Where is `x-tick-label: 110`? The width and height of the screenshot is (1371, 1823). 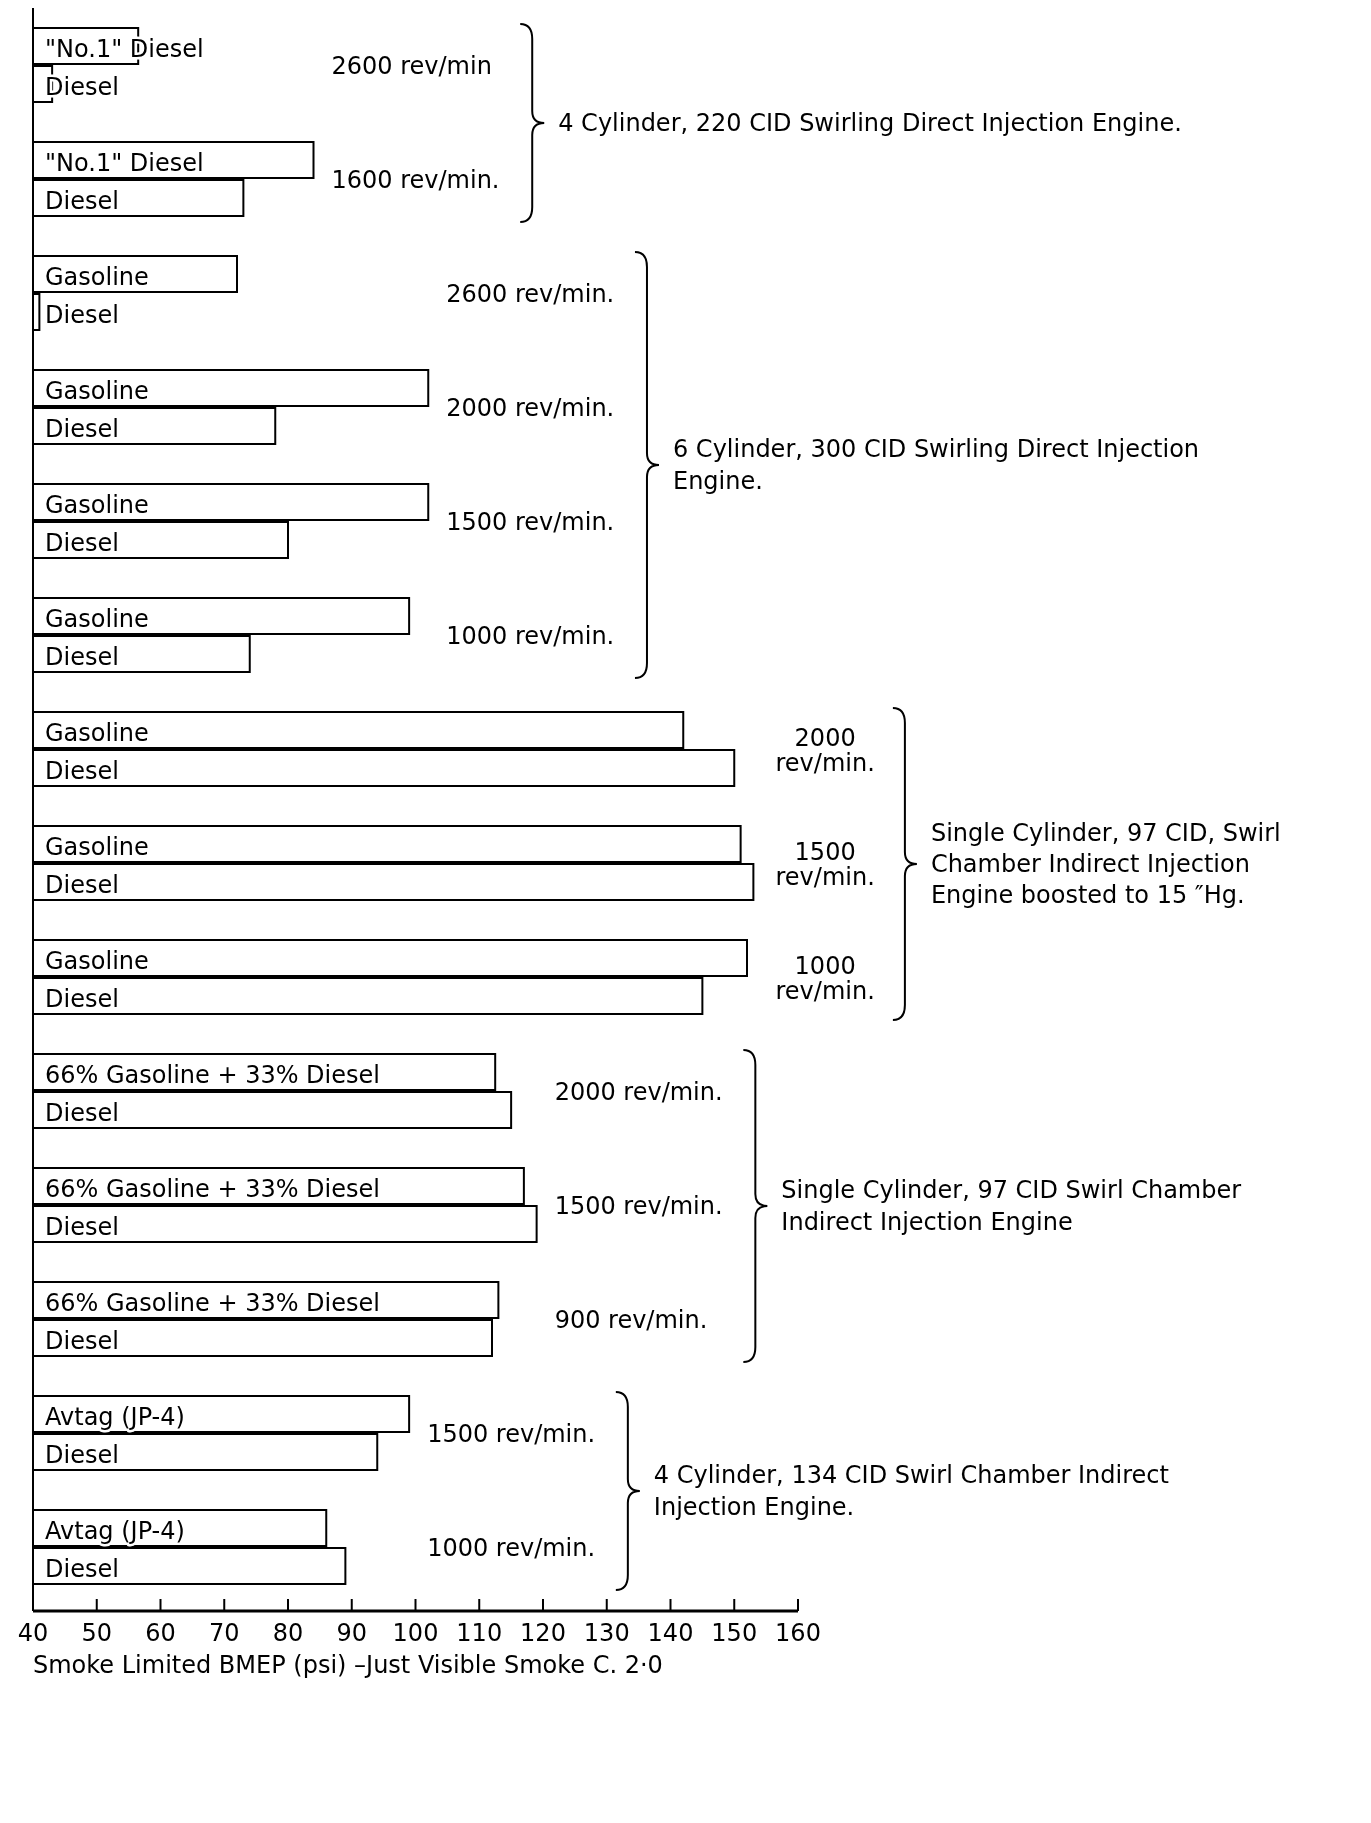 x-tick-label: 110 is located at coordinates (479, 1633).